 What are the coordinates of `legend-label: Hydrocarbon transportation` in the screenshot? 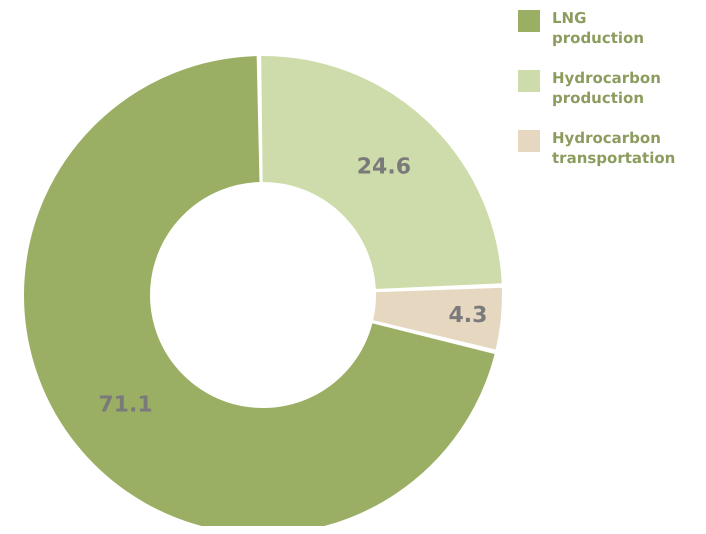 It's located at (614, 148).